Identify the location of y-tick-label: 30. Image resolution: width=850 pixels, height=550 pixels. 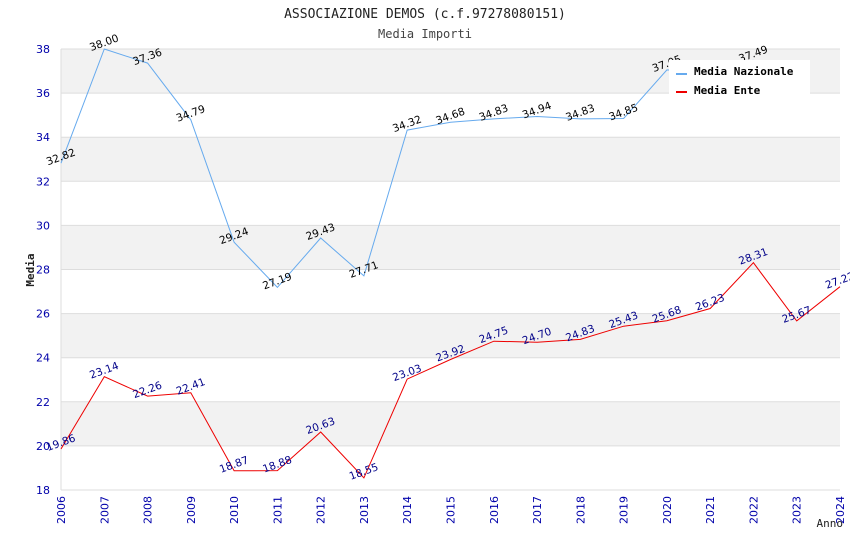
(43, 225).